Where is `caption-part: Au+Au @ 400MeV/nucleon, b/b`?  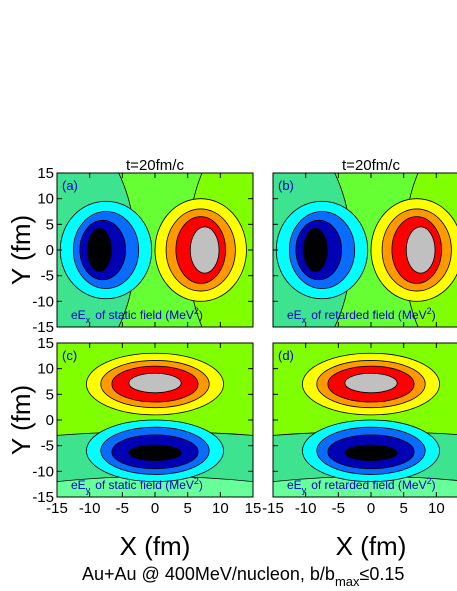 caption-part: Au+Au @ 400MeV/nucleon, b/b is located at coordinates (208, 574).